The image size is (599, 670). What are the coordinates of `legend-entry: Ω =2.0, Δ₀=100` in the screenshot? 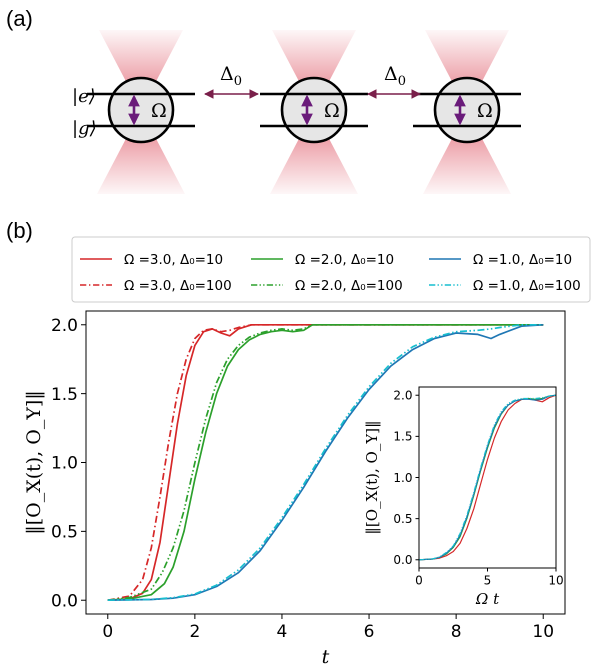 It's located at (349, 286).